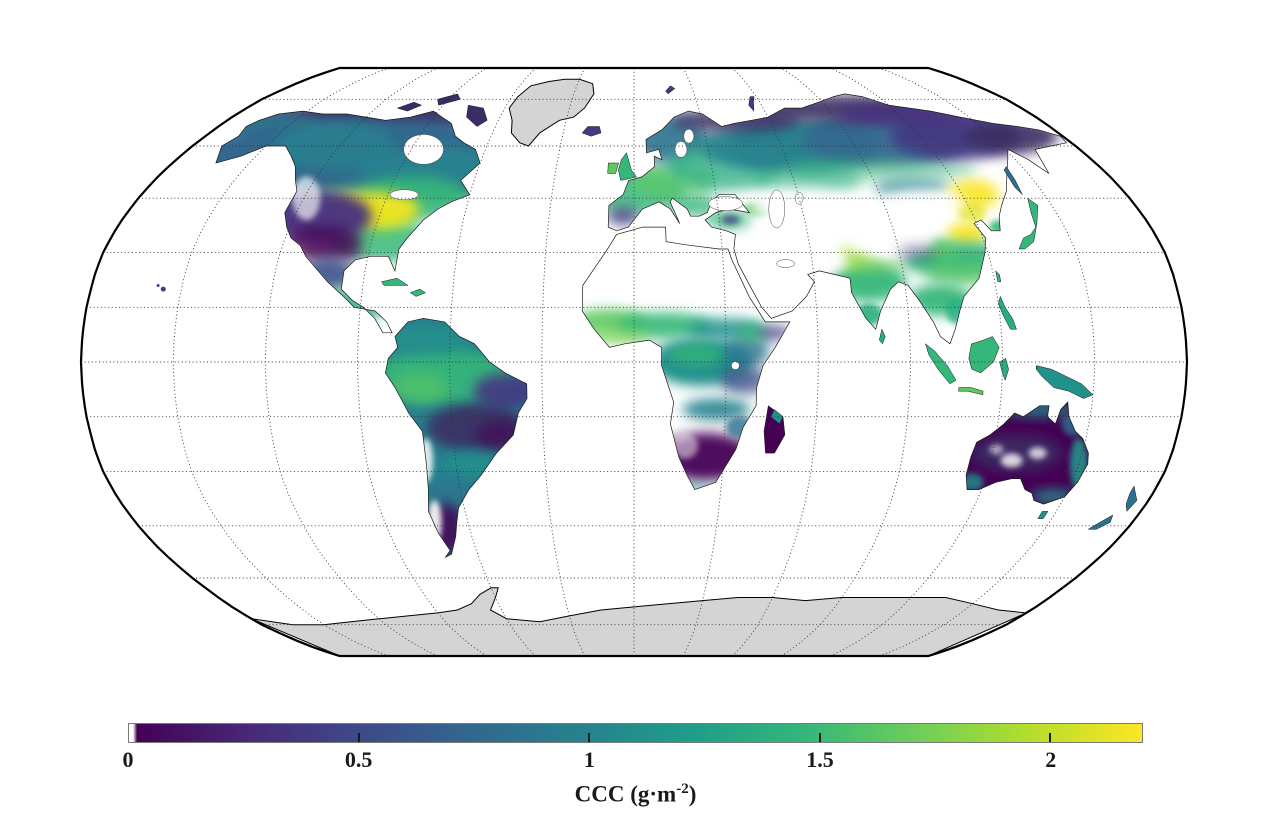  What do you see at coordinates (689, 136) in the screenshot?
I see `water-baltic-sea-n` at bounding box center [689, 136].